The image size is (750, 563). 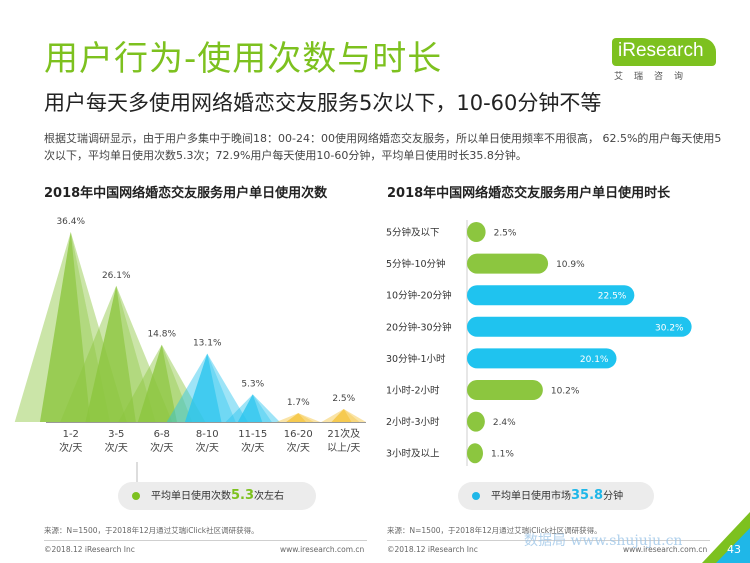 I want to click on left-note-value: 5.3, so click(x=243, y=495).